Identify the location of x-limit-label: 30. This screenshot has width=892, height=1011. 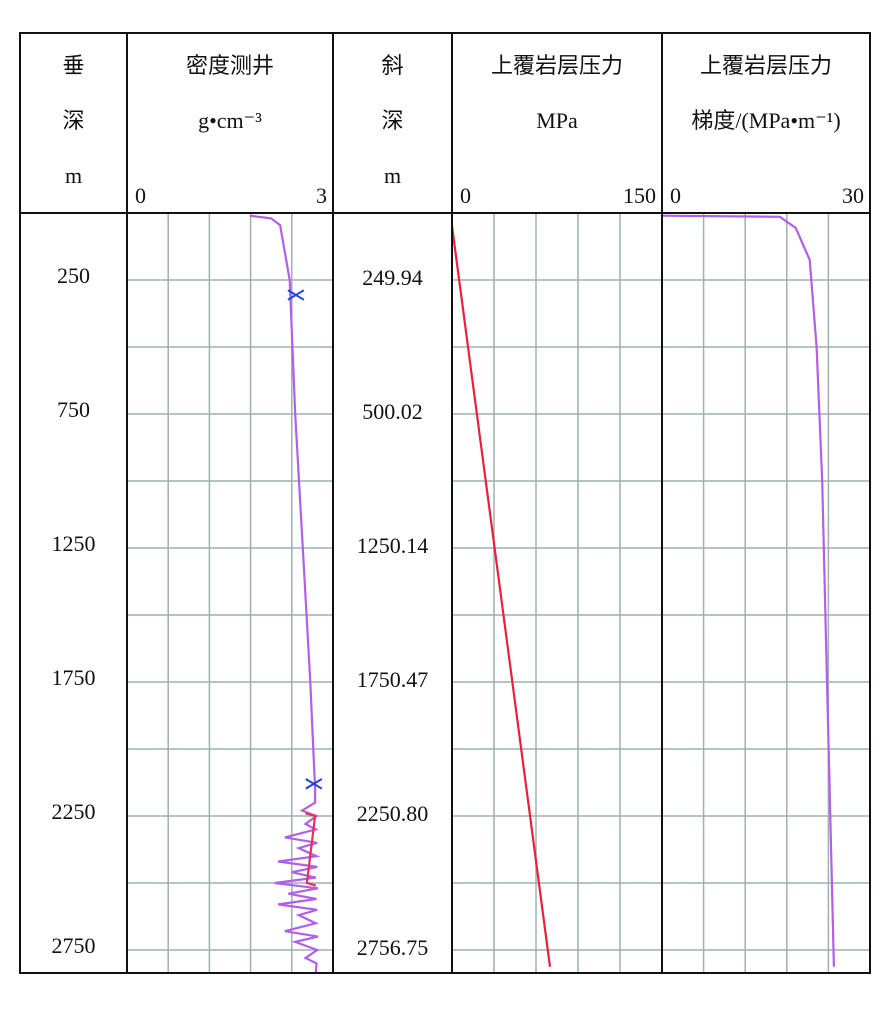
(853, 195).